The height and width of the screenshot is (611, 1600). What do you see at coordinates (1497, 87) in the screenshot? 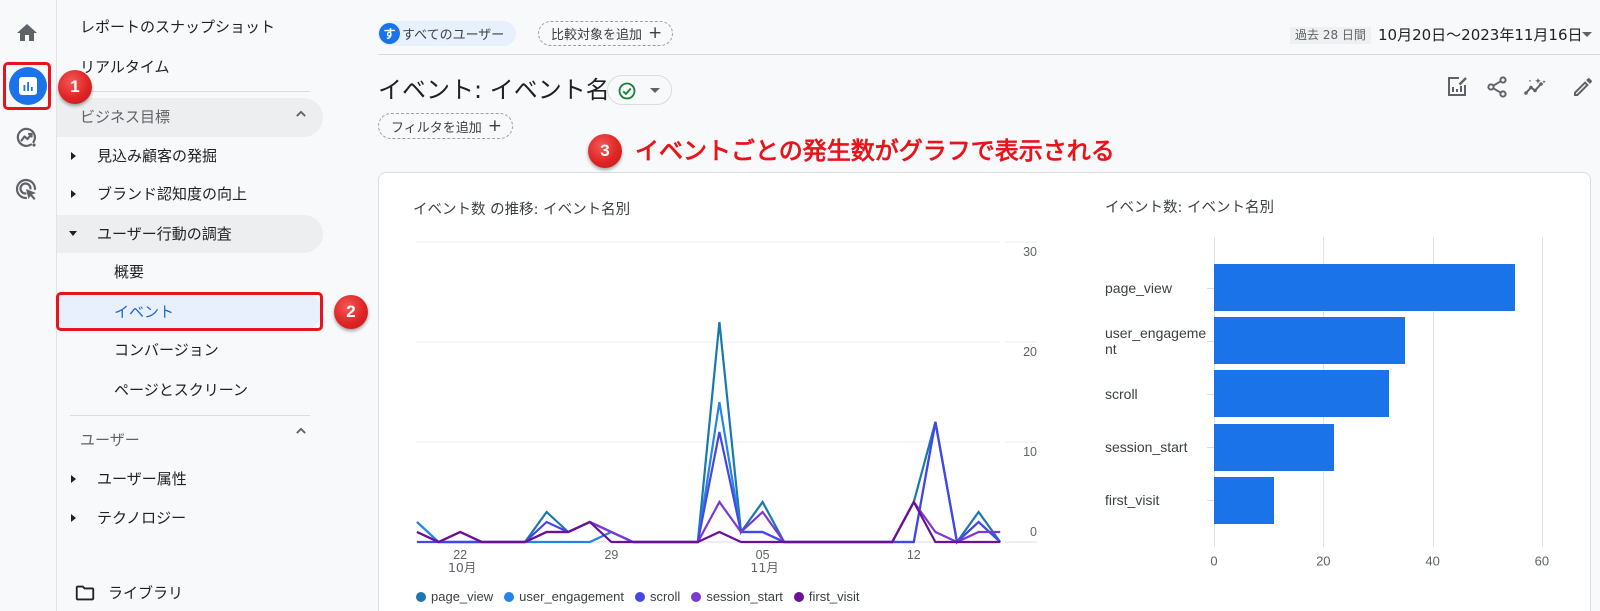
I see `share-icon` at bounding box center [1497, 87].